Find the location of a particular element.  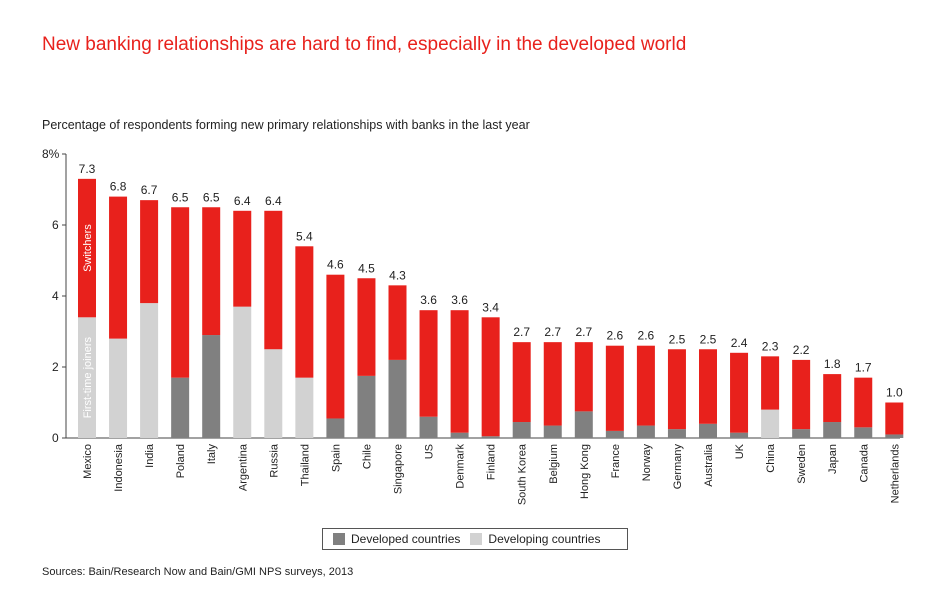

bar-value-label: 6.7 is located at coordinates (149, 190).